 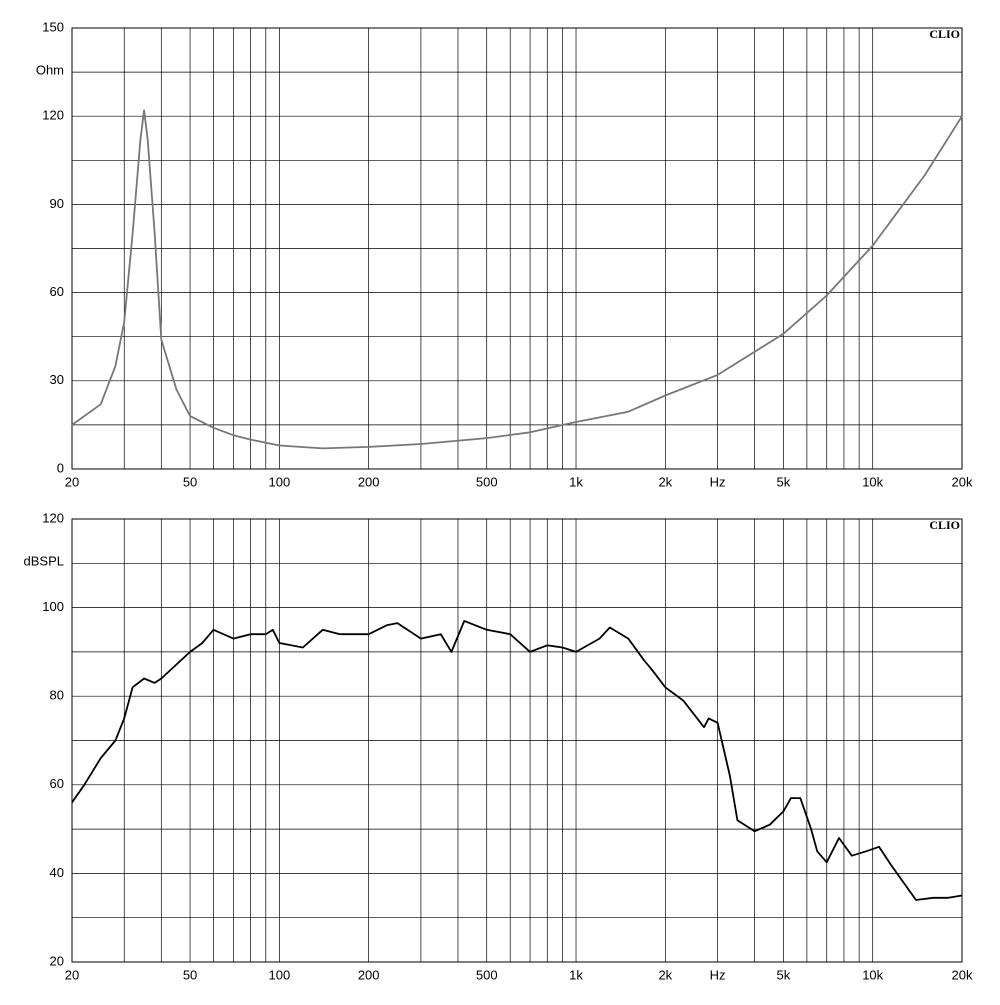 What do you see at coordinates (60, 467) in the screenshot?
I see `y-tick-label: 0` at bounding box center [60, 467].